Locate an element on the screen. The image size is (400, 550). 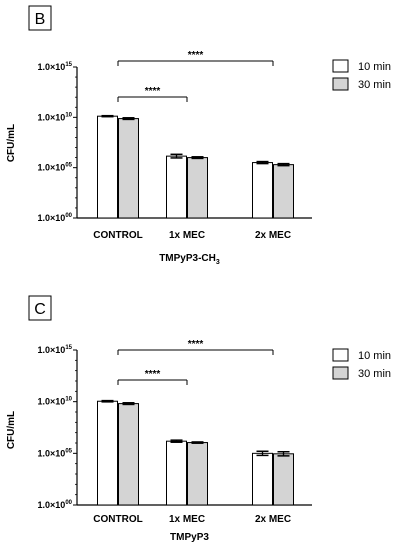
panel-label: C is located at coordinates (40, 309).